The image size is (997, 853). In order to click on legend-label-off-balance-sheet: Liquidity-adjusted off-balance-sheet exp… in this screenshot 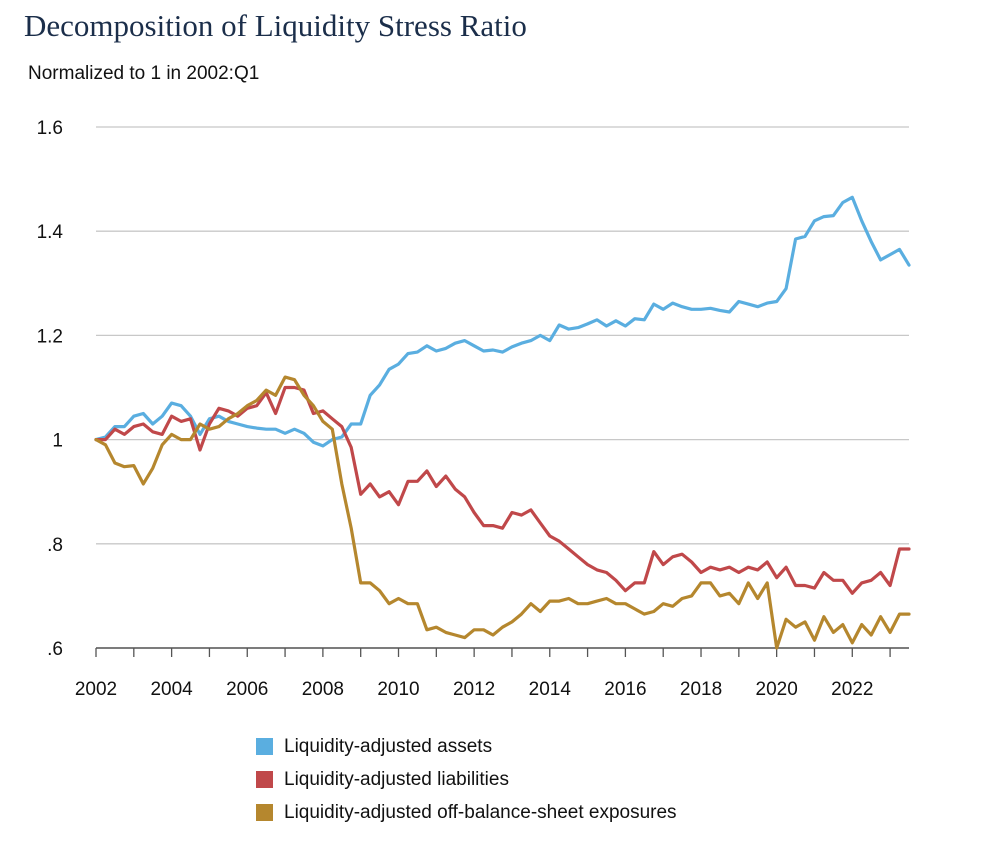, I will do `click(480, 812)`.